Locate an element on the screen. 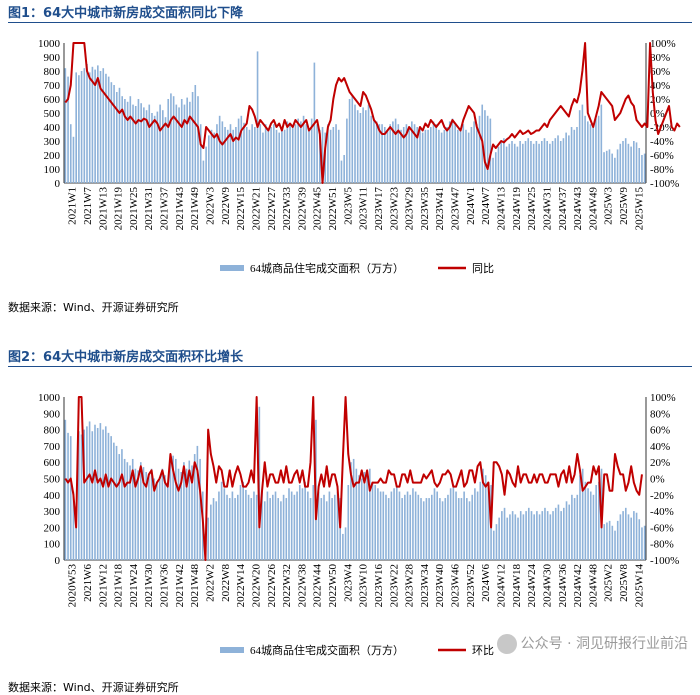 This screenshot has width=700, height=695. x-tick-label: 2021W6 is located at coordinates (88, 583).